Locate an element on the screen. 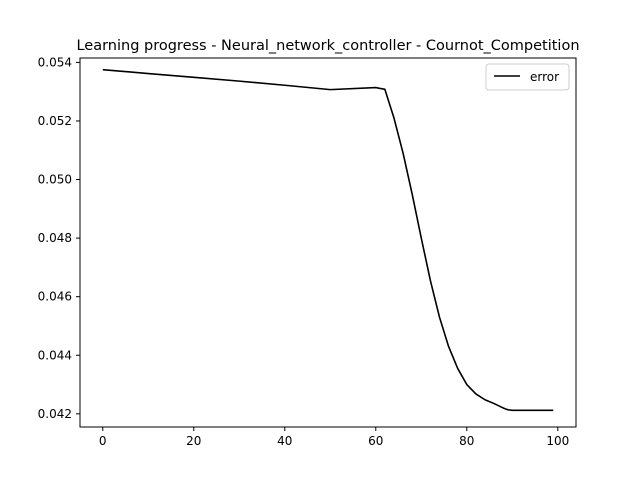 The height and width of the screenshot is (480, 640). y-tick-label: 0.054 is located at coordinates (55, 62).